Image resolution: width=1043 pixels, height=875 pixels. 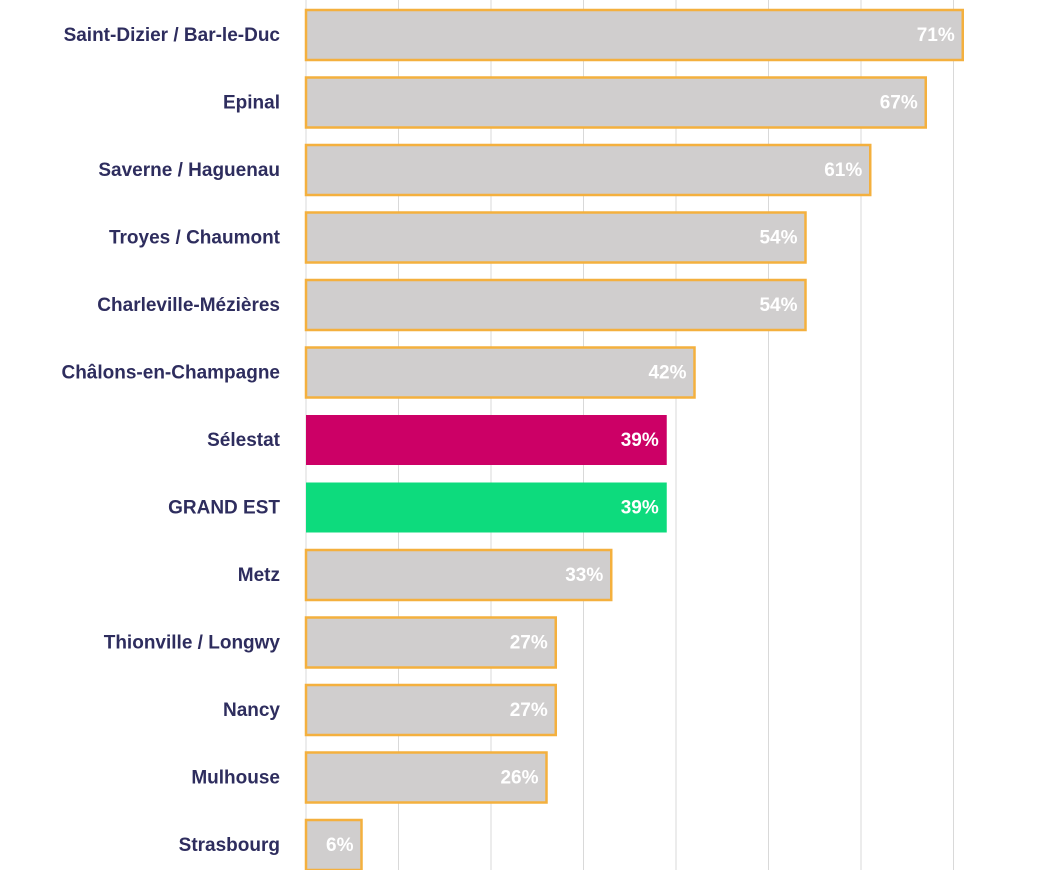 I want to click on y-tick-label: Saint-Dizier / Bar-le-Duc, so click(x=172, y=35).